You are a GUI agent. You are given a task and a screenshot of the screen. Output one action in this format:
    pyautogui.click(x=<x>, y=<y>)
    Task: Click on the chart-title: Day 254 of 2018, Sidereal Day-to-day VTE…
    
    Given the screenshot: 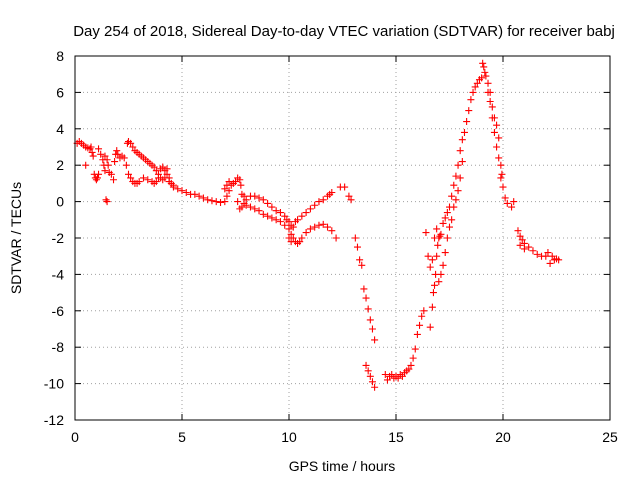 What is the action you would take?
    pyautogui.click(x=344, y=31)
    